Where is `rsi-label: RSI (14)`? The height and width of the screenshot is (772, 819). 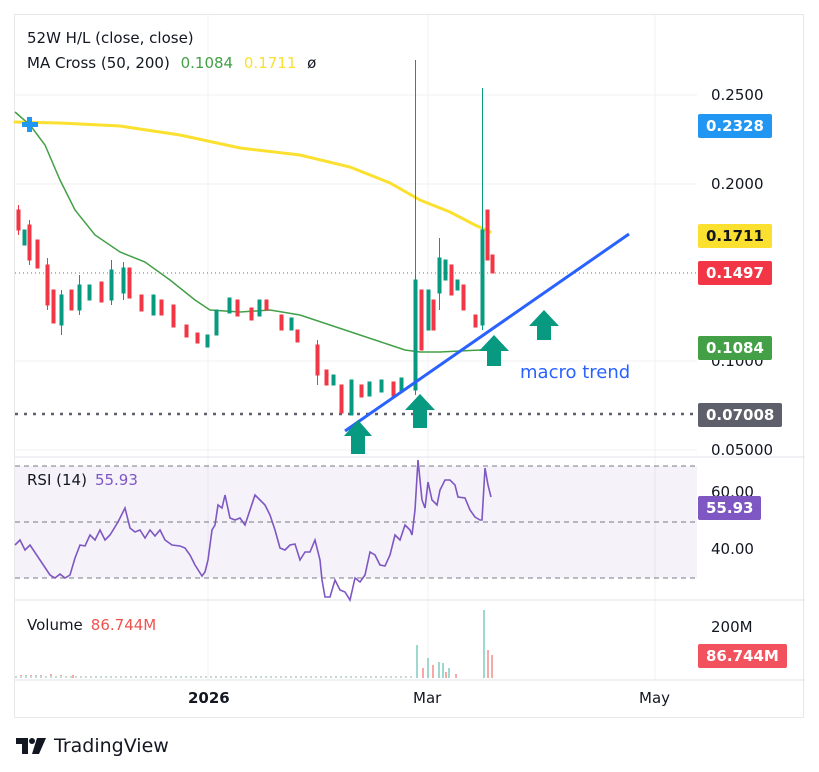 rsi-label: RSI (14) is located at coordinates (57, 480).